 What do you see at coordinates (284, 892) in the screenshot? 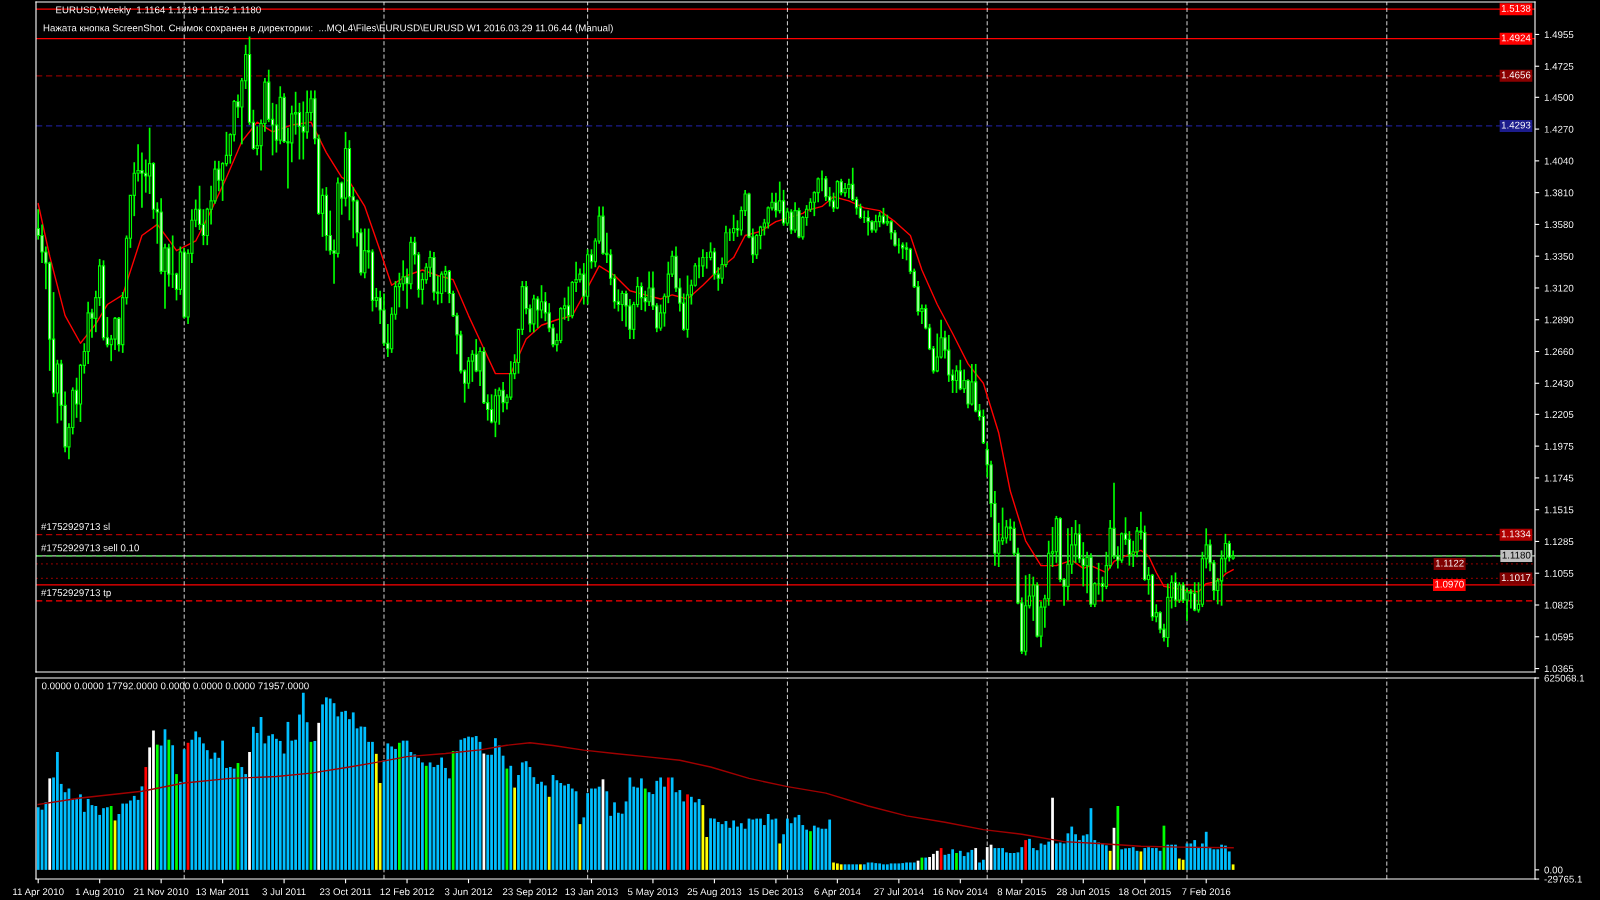
I see `x-tick-label: 3 Jul 2011` at bounding box center [284, 892].